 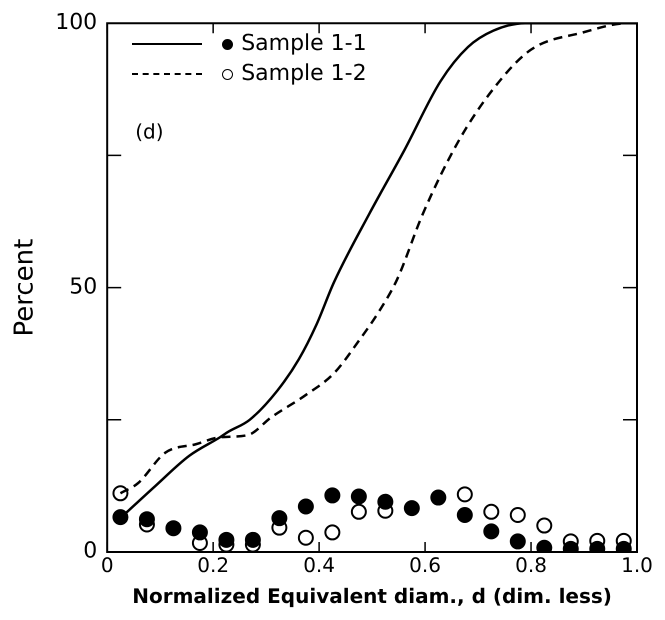 I want to click on y-axis-title: Percent, so click(x=24, y=287).